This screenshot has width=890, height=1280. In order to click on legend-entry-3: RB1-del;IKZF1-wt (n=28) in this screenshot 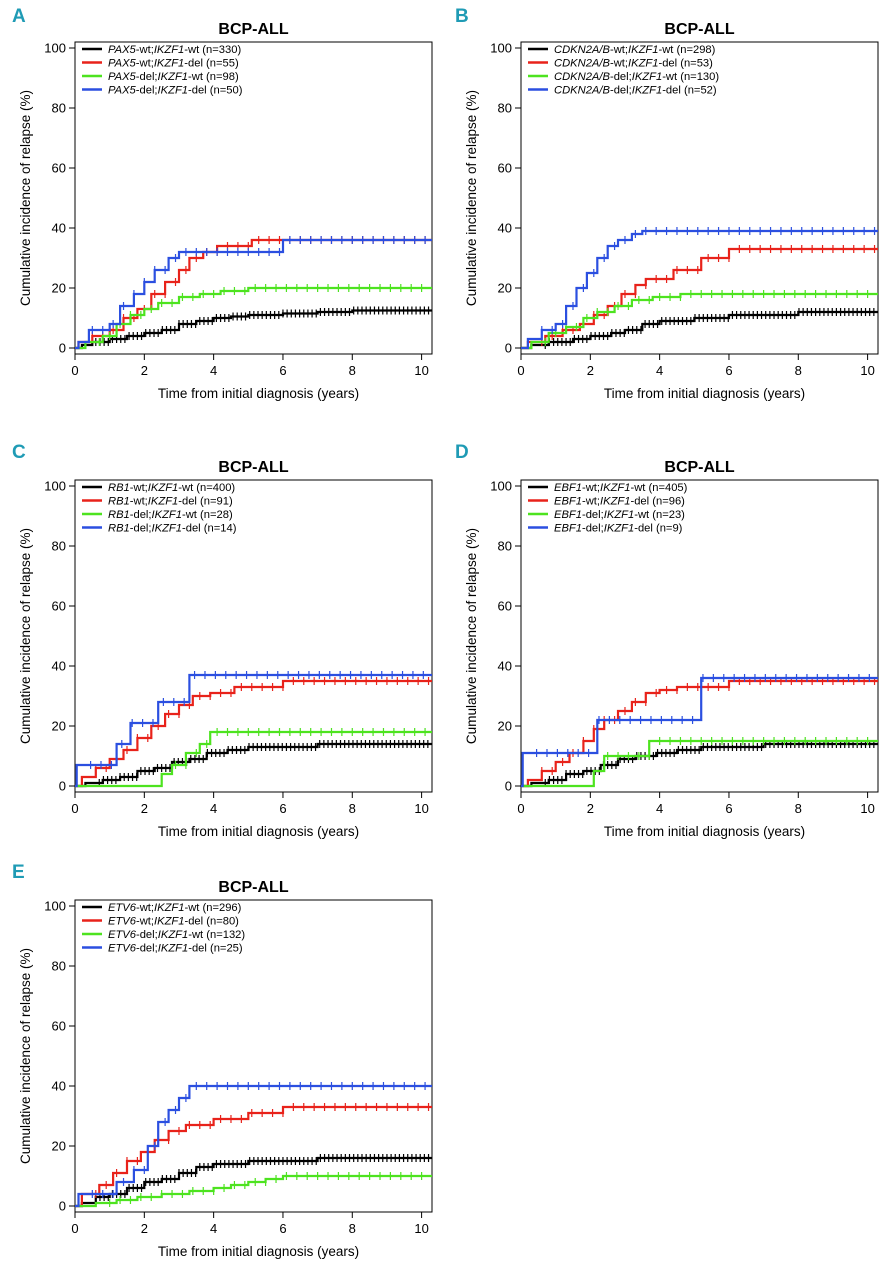, I will do `click(170, 515)`.